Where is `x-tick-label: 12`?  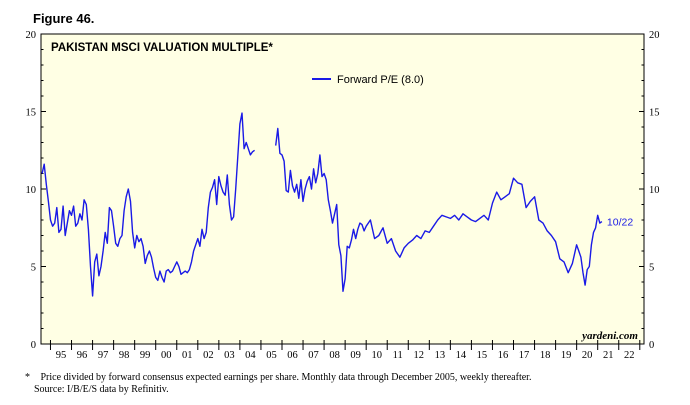 x-tick-label: 12 is located at coordinates (419, 355).